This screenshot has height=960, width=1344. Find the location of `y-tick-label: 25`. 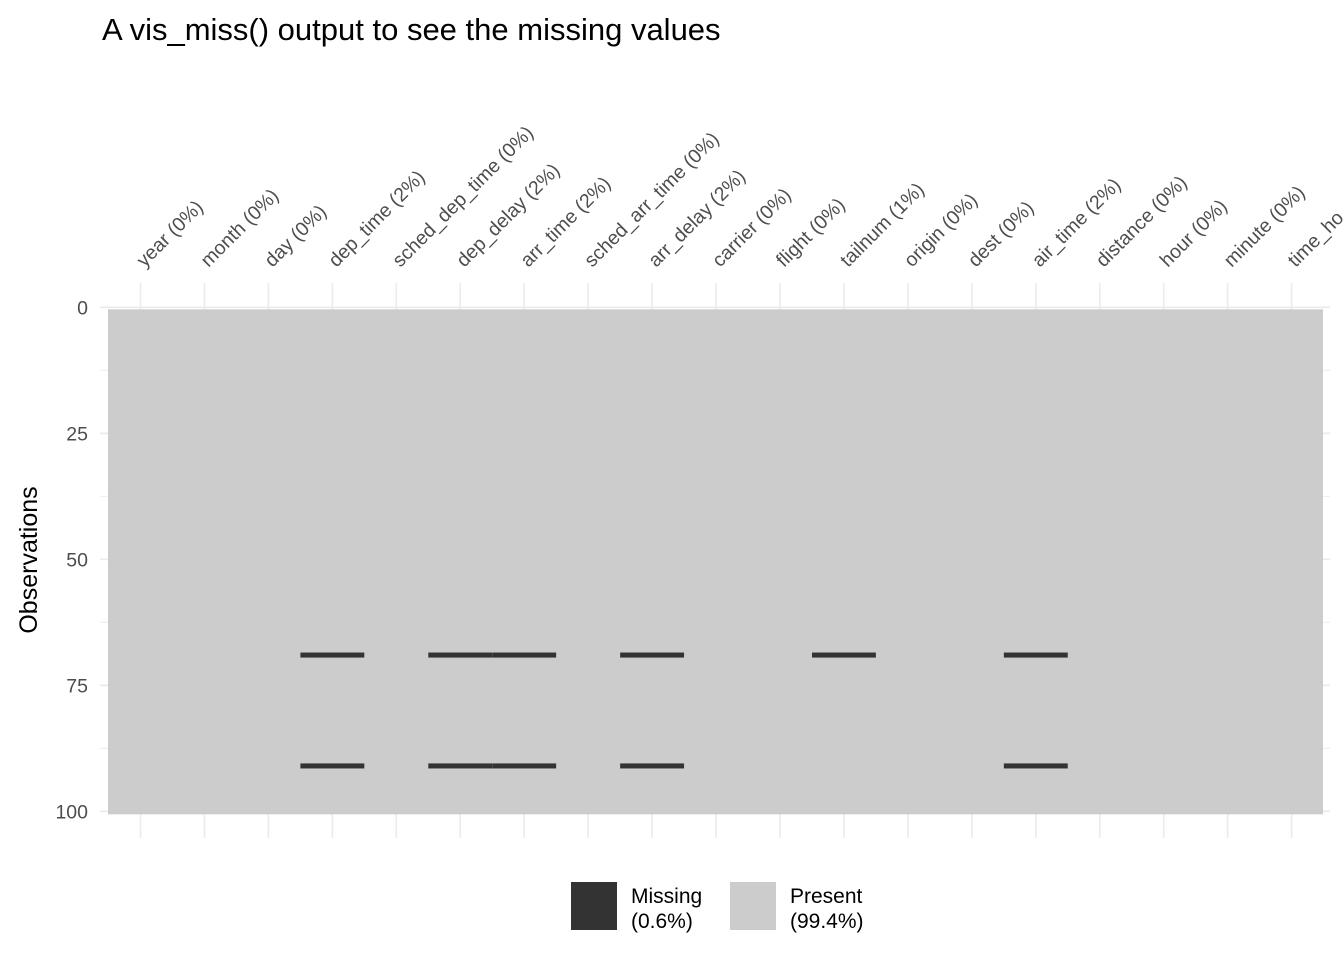

y-tick-label: 25 is located at coordinates (77, 434).